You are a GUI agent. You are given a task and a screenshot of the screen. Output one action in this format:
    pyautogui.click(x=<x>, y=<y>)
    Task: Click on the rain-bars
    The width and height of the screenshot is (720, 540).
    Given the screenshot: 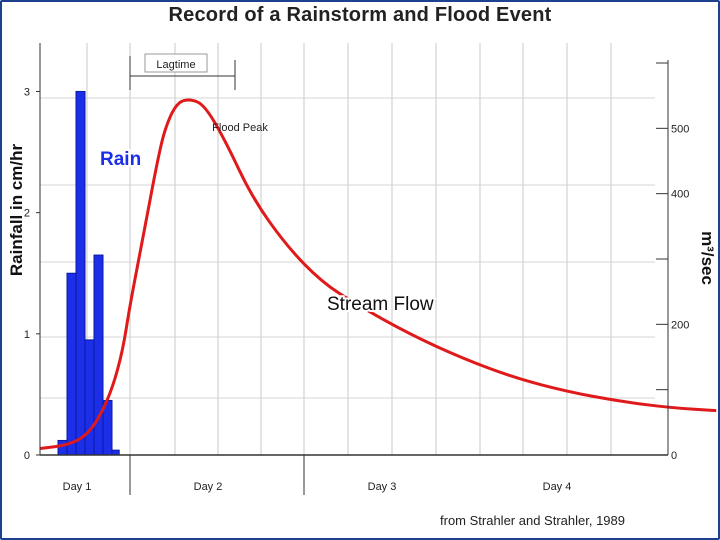 What is the action you would take?
    pyautogui.click(x=88, y=273)
    